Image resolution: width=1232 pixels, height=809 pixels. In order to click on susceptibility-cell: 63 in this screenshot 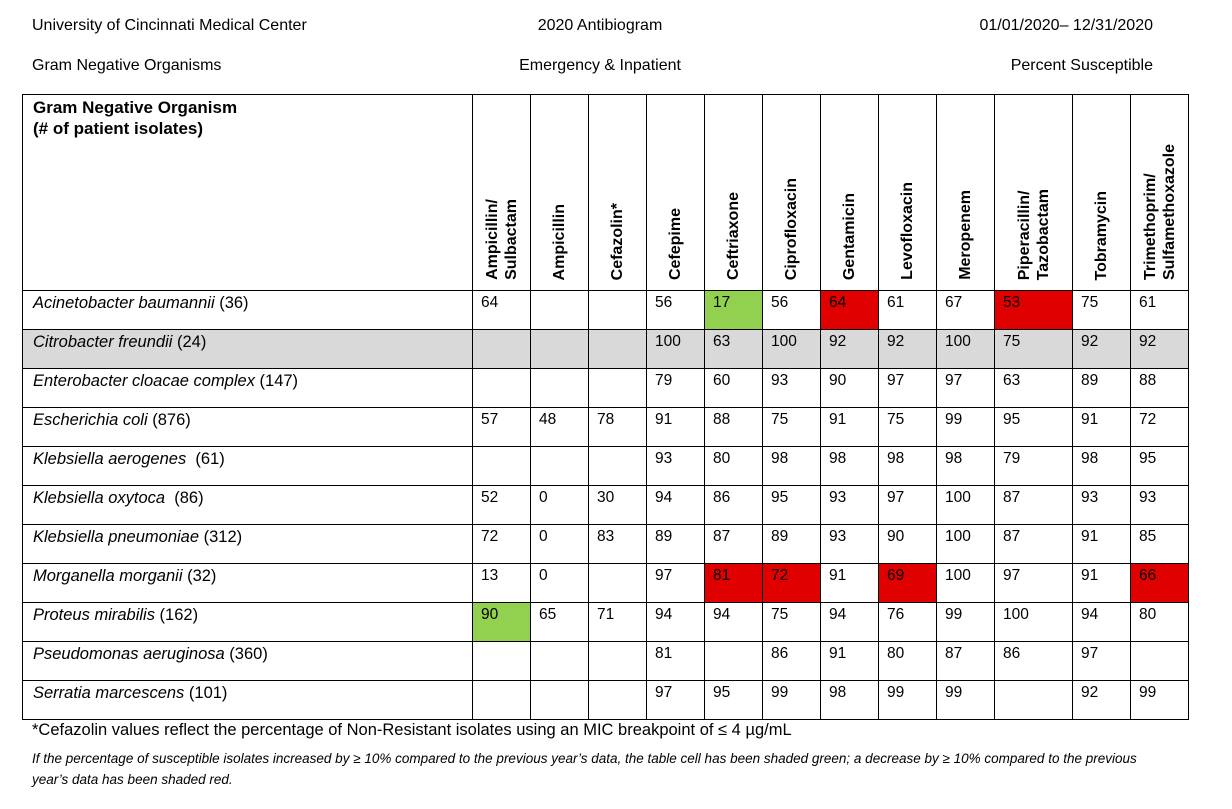, I will do `click(733, 349)`.